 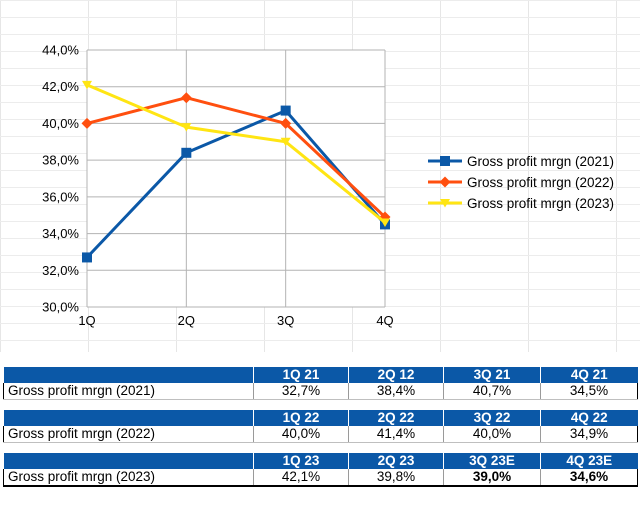 What do you see at coordinates (492, 478) in the screenshot?
I see `value-cell: 39,0%` at bounding box center [492, 478].